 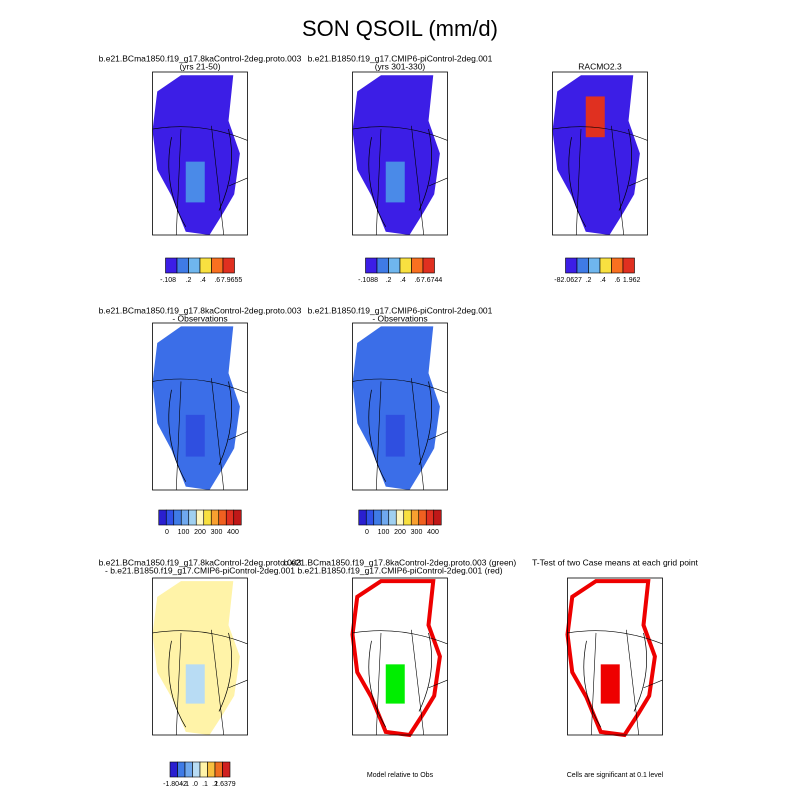 I want to click on colorbar-label: .0, so click(x=195, y=784).